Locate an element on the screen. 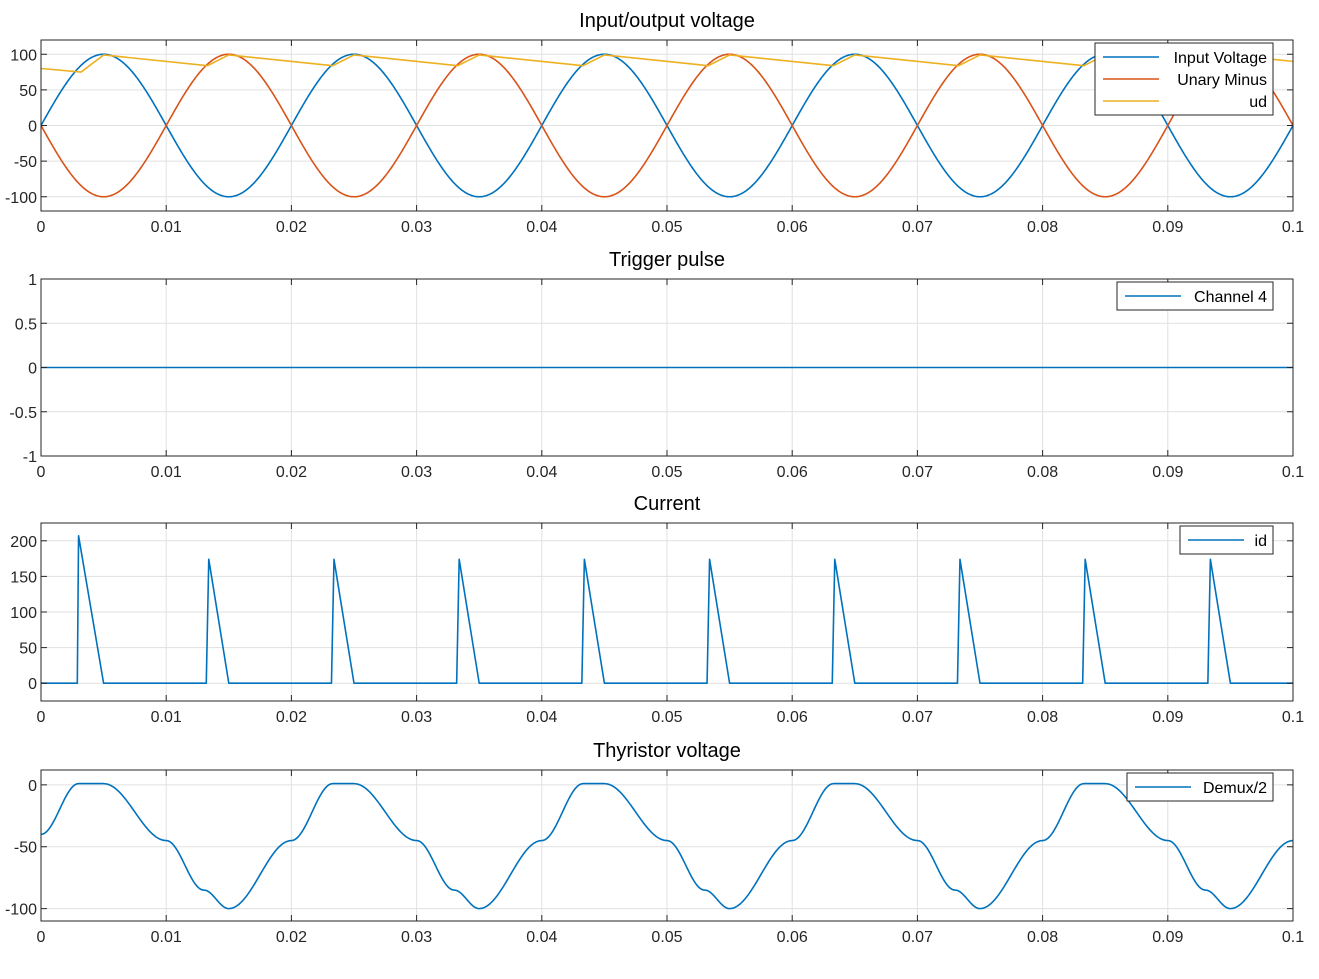 The width and height of the screenshot is (1319, 979). legend-box is located at coordinates (1195, 296).